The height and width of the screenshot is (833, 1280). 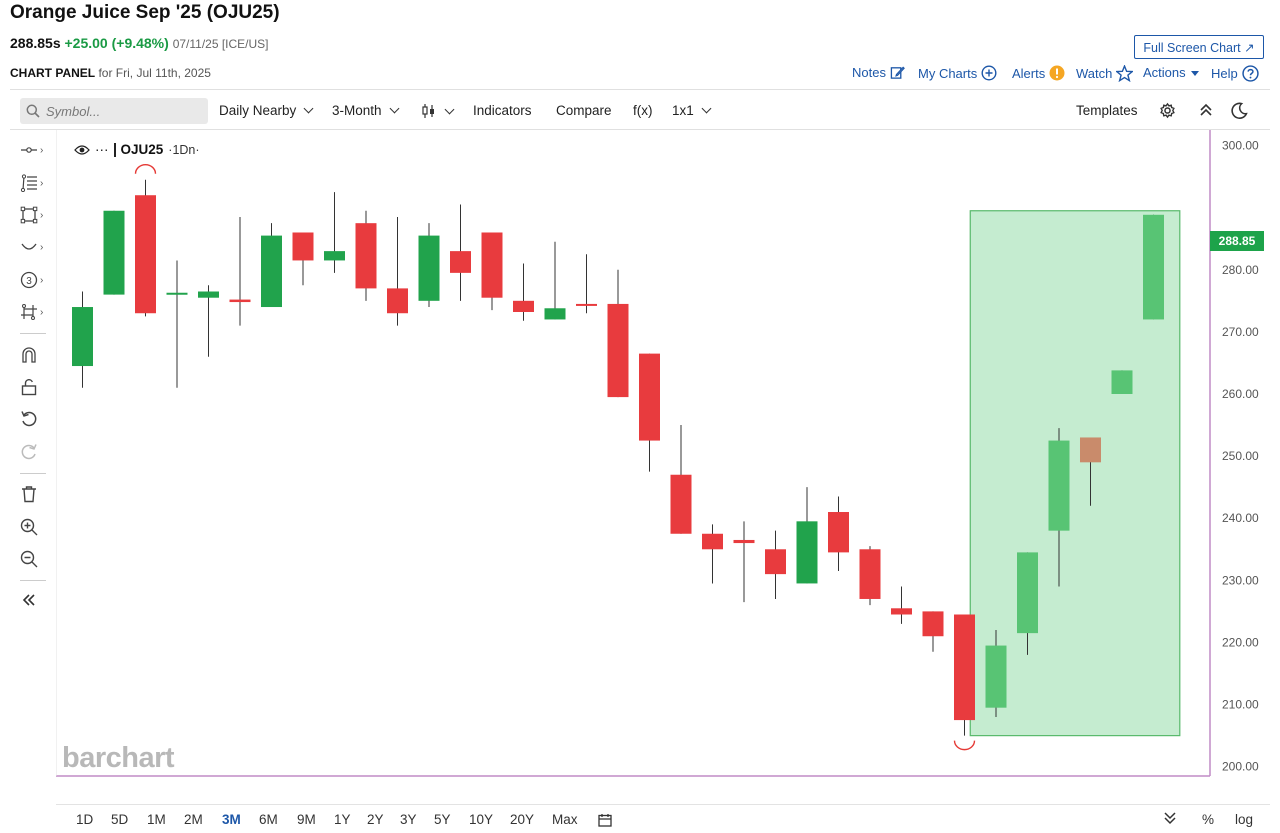 What do you see at coordinates (1208, 819) in the screenshot?
I see `percent-scale-toggle: %` at bounding box center [1208, 819].